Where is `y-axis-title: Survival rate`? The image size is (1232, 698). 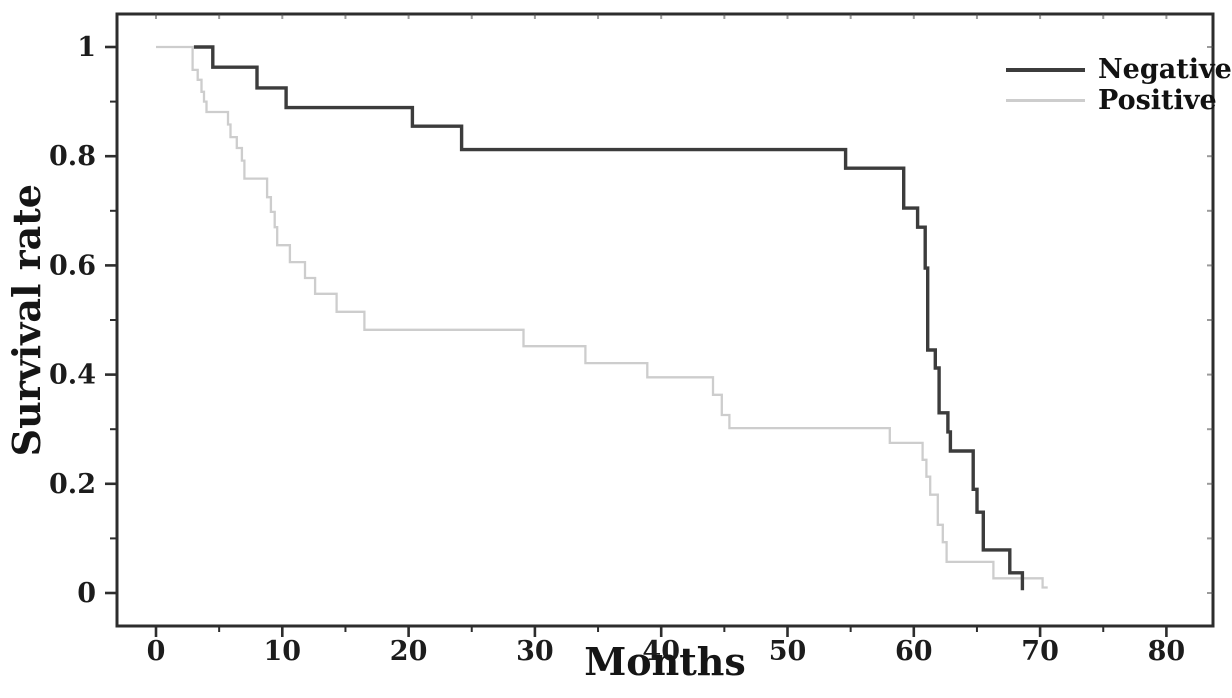 y-axis-title: Survival rate is located at coordinates (26, 320).